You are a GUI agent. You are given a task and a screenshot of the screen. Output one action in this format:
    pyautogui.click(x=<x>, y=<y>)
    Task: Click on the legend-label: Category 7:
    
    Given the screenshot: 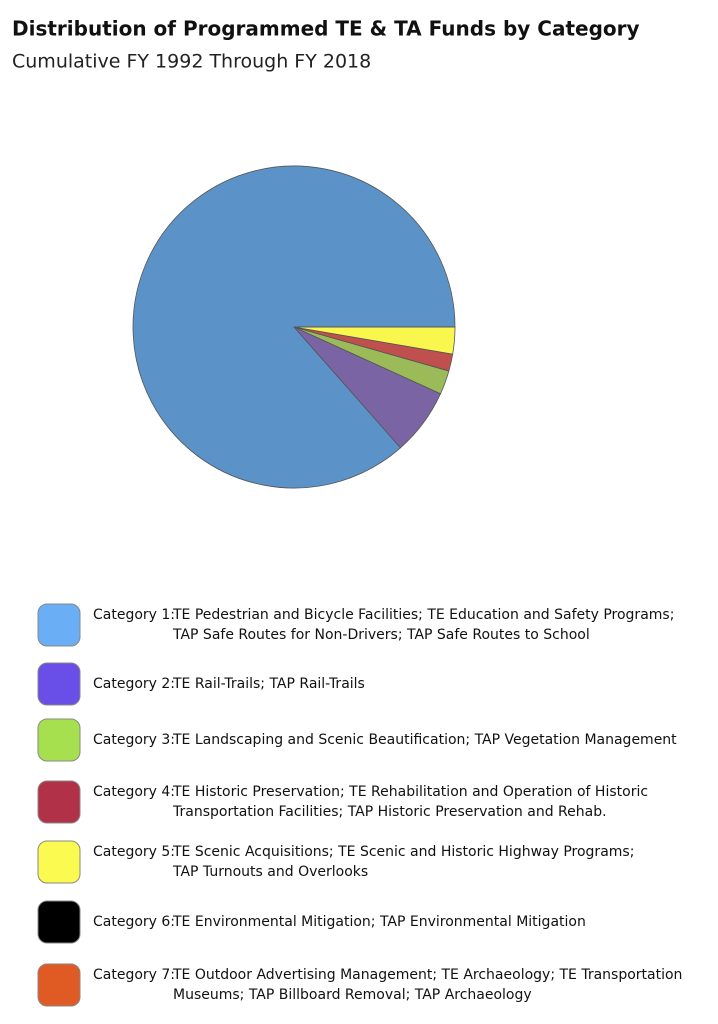 What is the action you would take?
    pyautogui.click(x=134, y=975)
    